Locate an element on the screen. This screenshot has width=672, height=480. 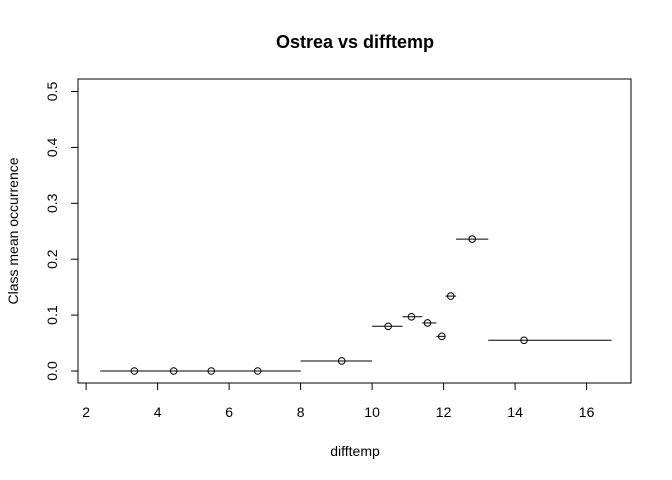
x-tick-label: 14 is located at coordinates (515, 412).